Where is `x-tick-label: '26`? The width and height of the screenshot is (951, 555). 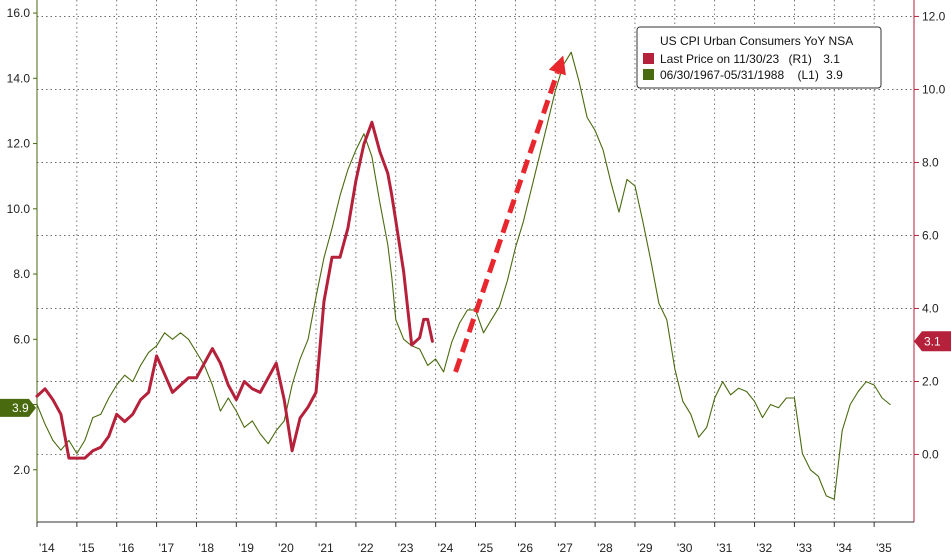 x-tick-label: '26 is located at coordinates (525, 548).